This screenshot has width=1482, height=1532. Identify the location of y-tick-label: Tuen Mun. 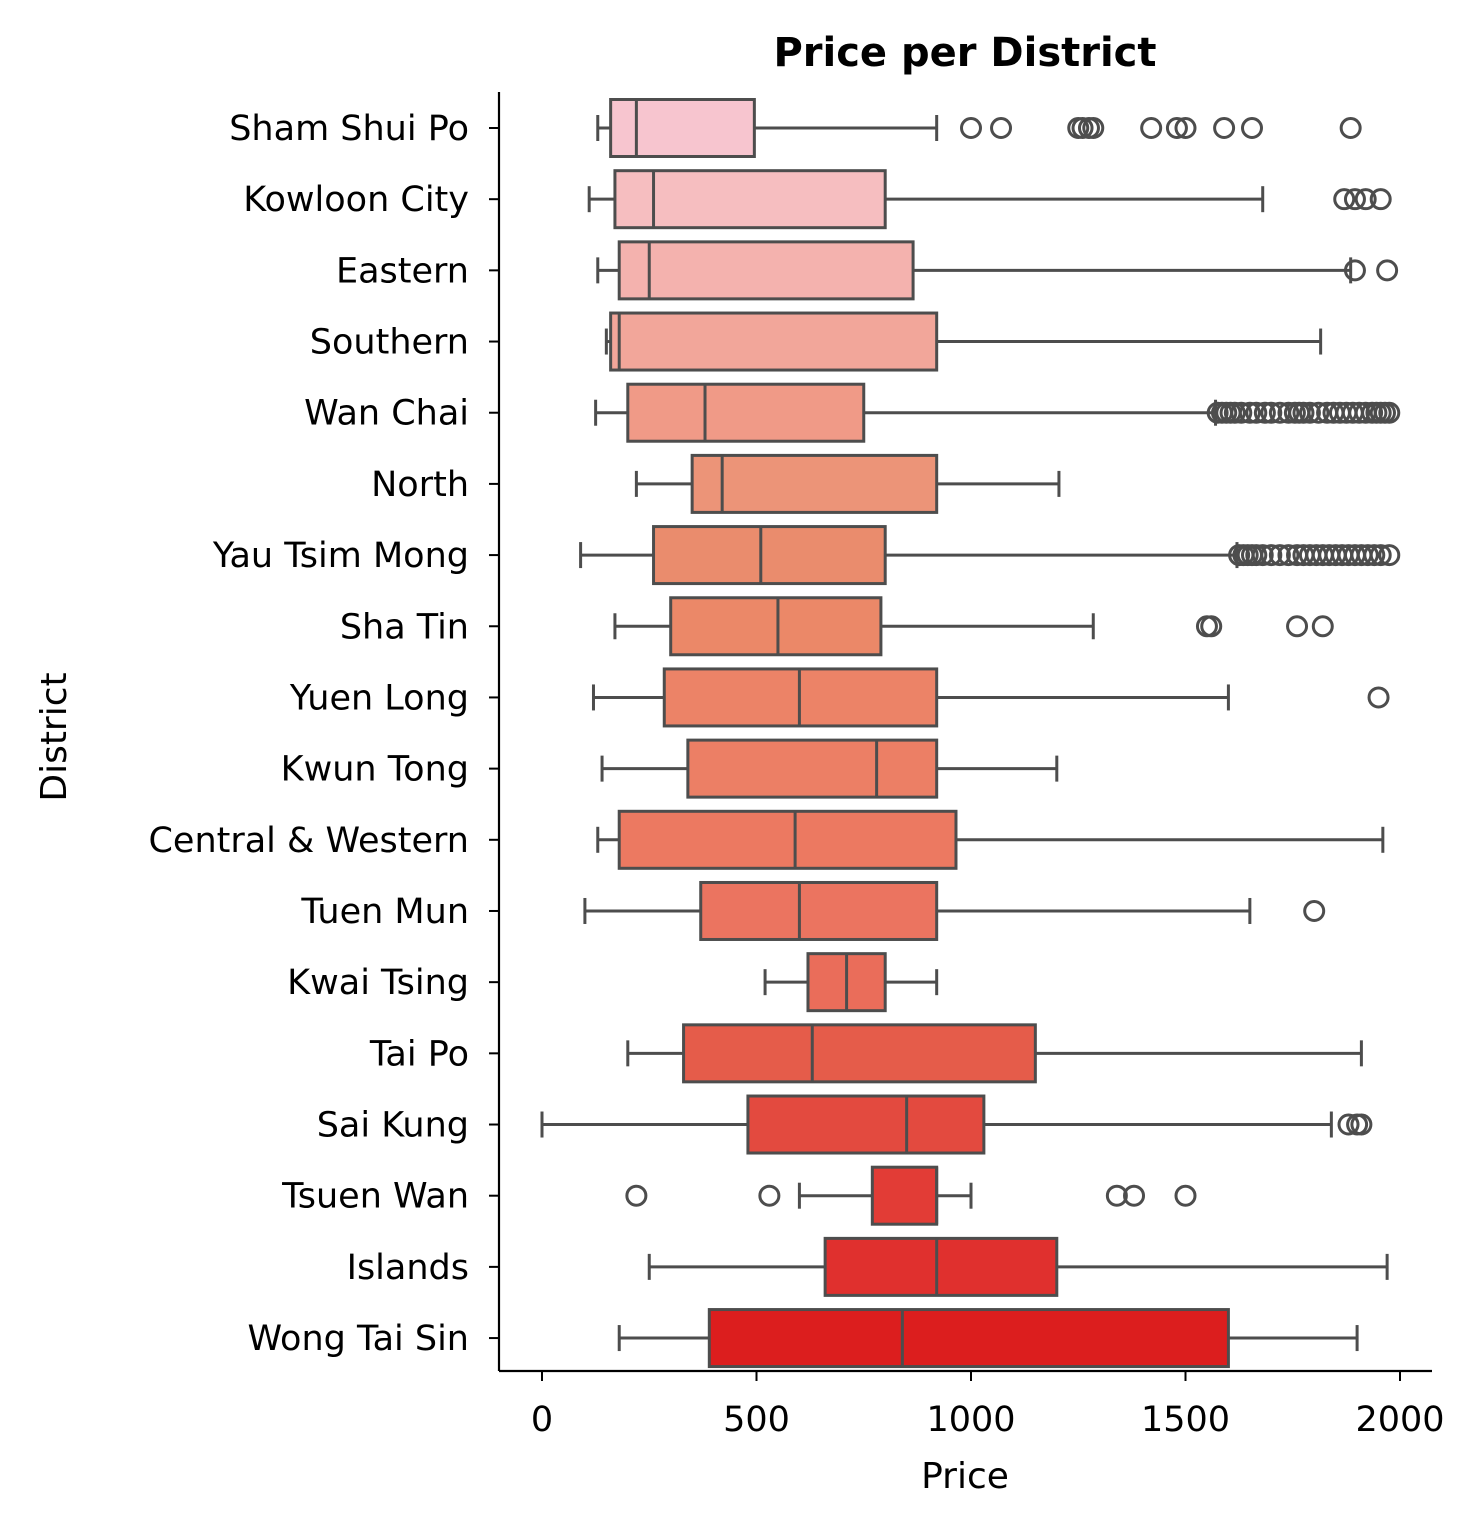
(384, 912).